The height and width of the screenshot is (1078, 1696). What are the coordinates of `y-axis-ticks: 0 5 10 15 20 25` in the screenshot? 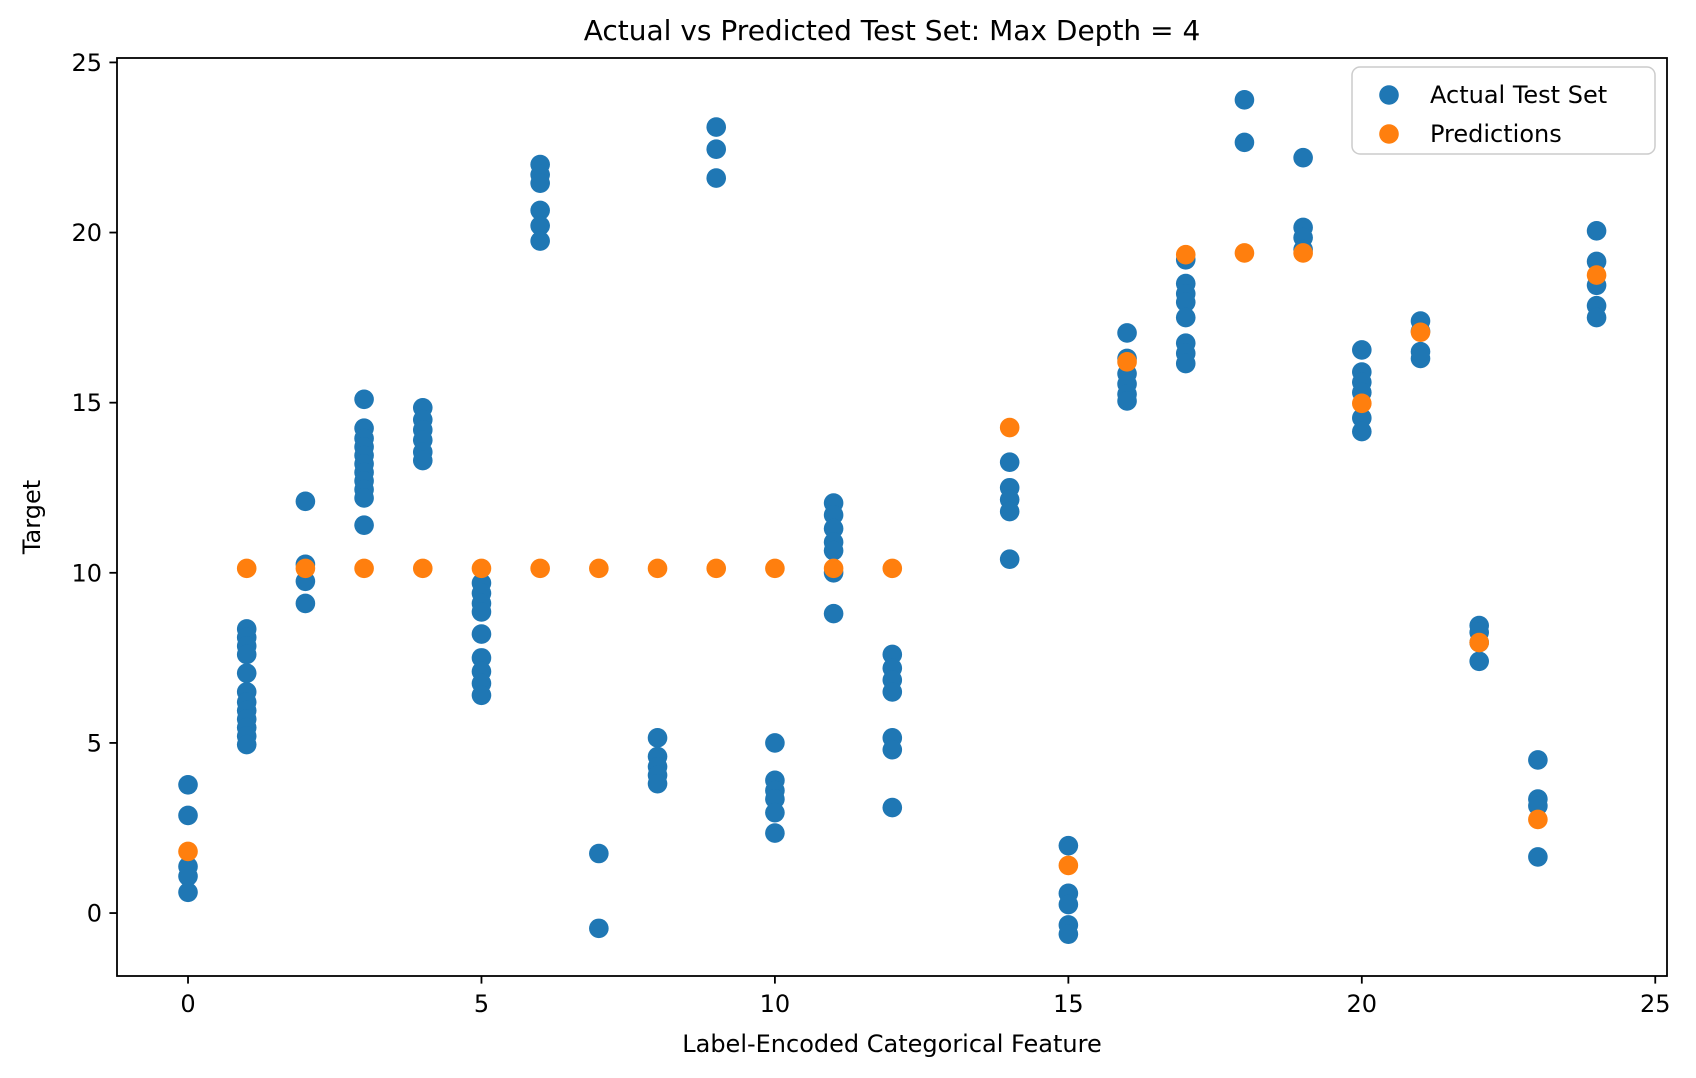 It's located at (94, 488).